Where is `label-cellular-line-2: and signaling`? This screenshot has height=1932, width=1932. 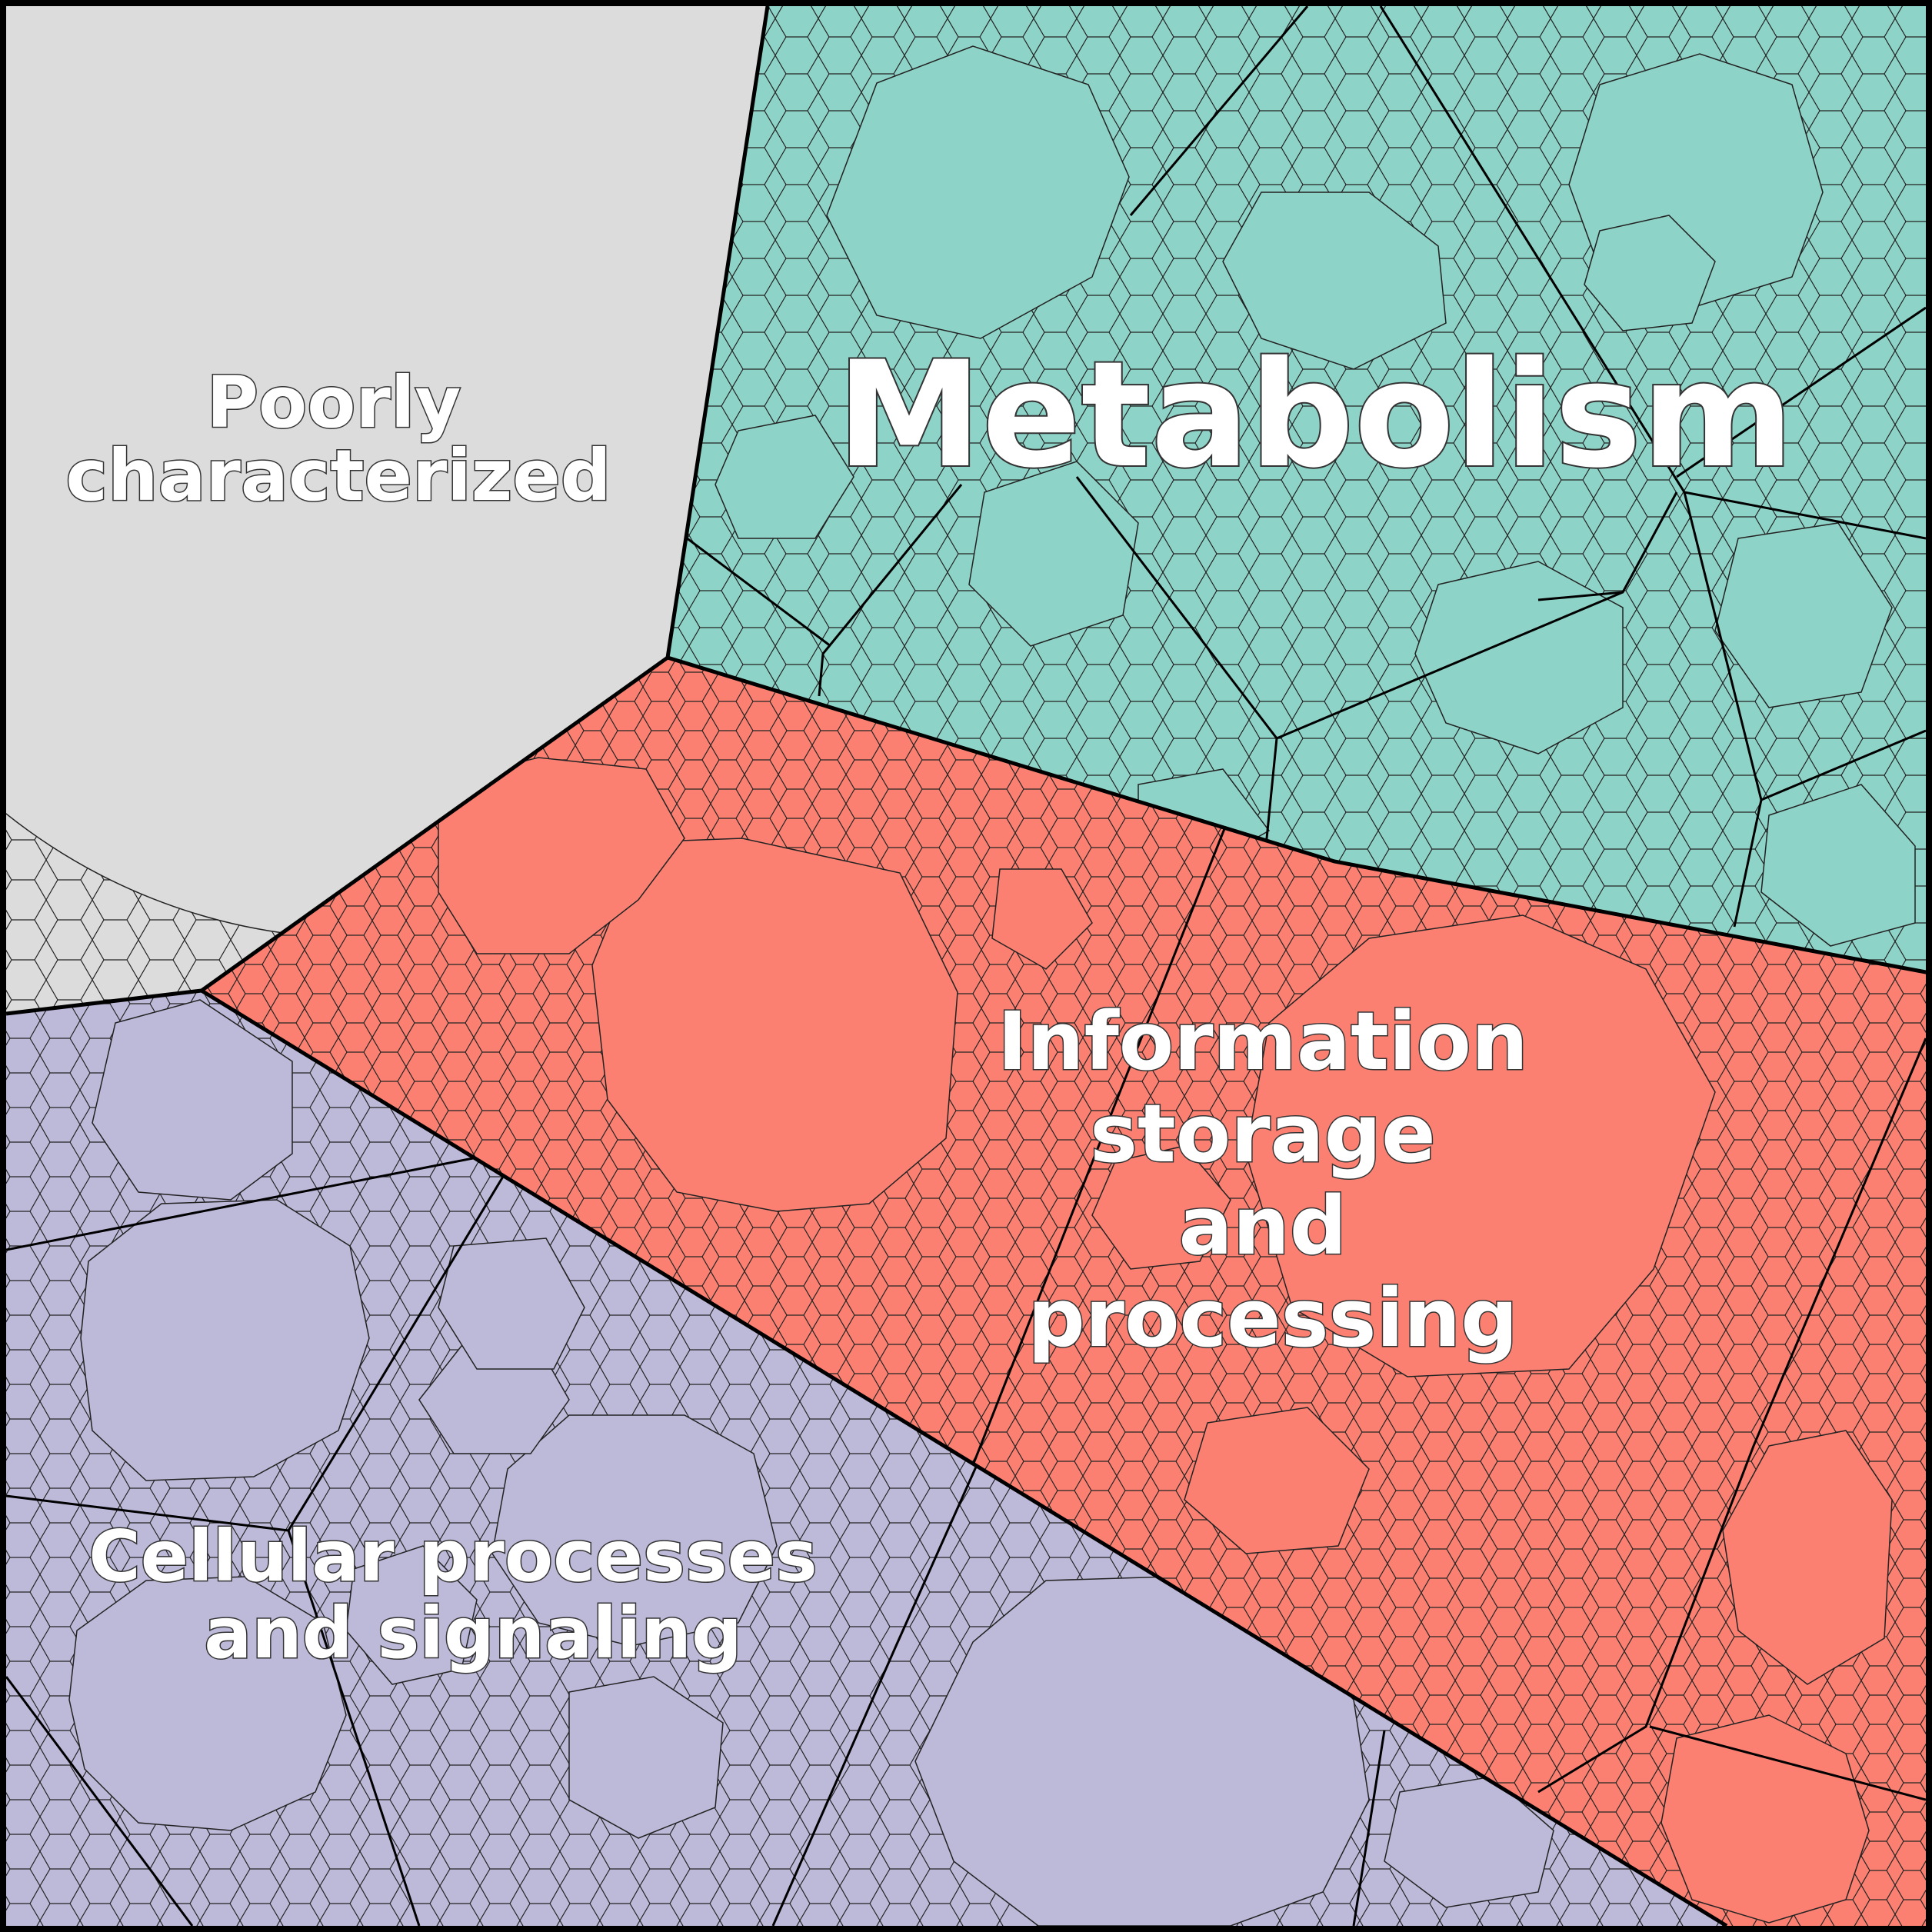
label-cellular-line-2: and signaling is located at coordinates (473, 1633).